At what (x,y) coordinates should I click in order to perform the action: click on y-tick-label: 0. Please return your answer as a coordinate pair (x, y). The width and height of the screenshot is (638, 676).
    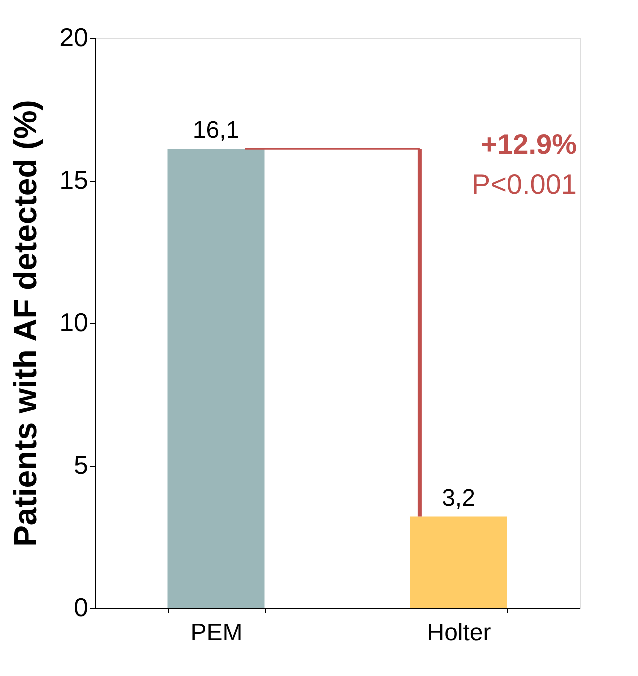
    Looking at the image, I should click on (81, 607).